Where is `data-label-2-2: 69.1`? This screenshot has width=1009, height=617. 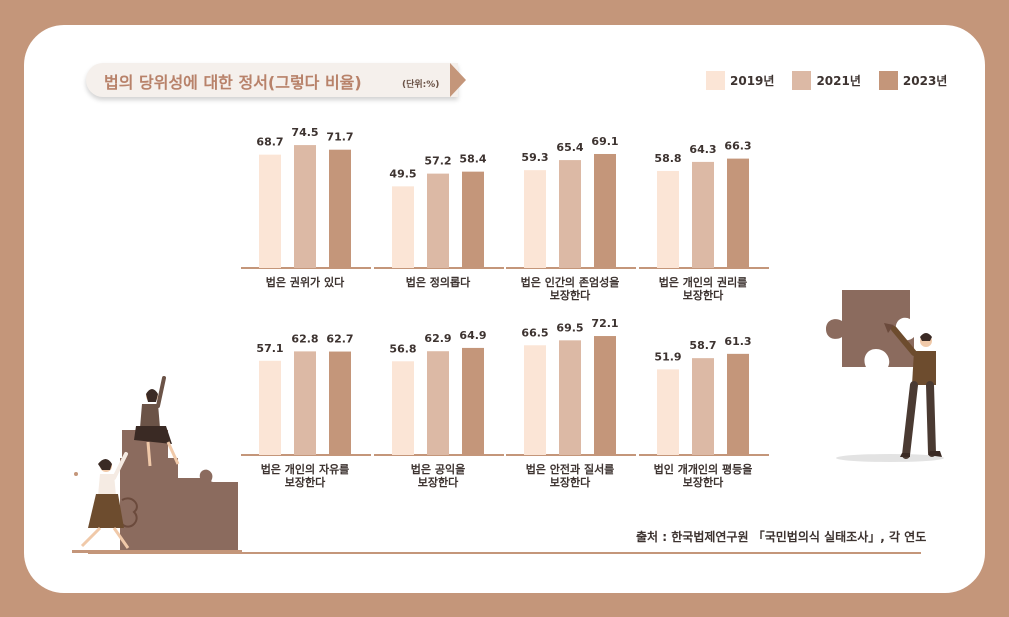 data-label-2-2: 69.1 is located at coordinates (604, 141).